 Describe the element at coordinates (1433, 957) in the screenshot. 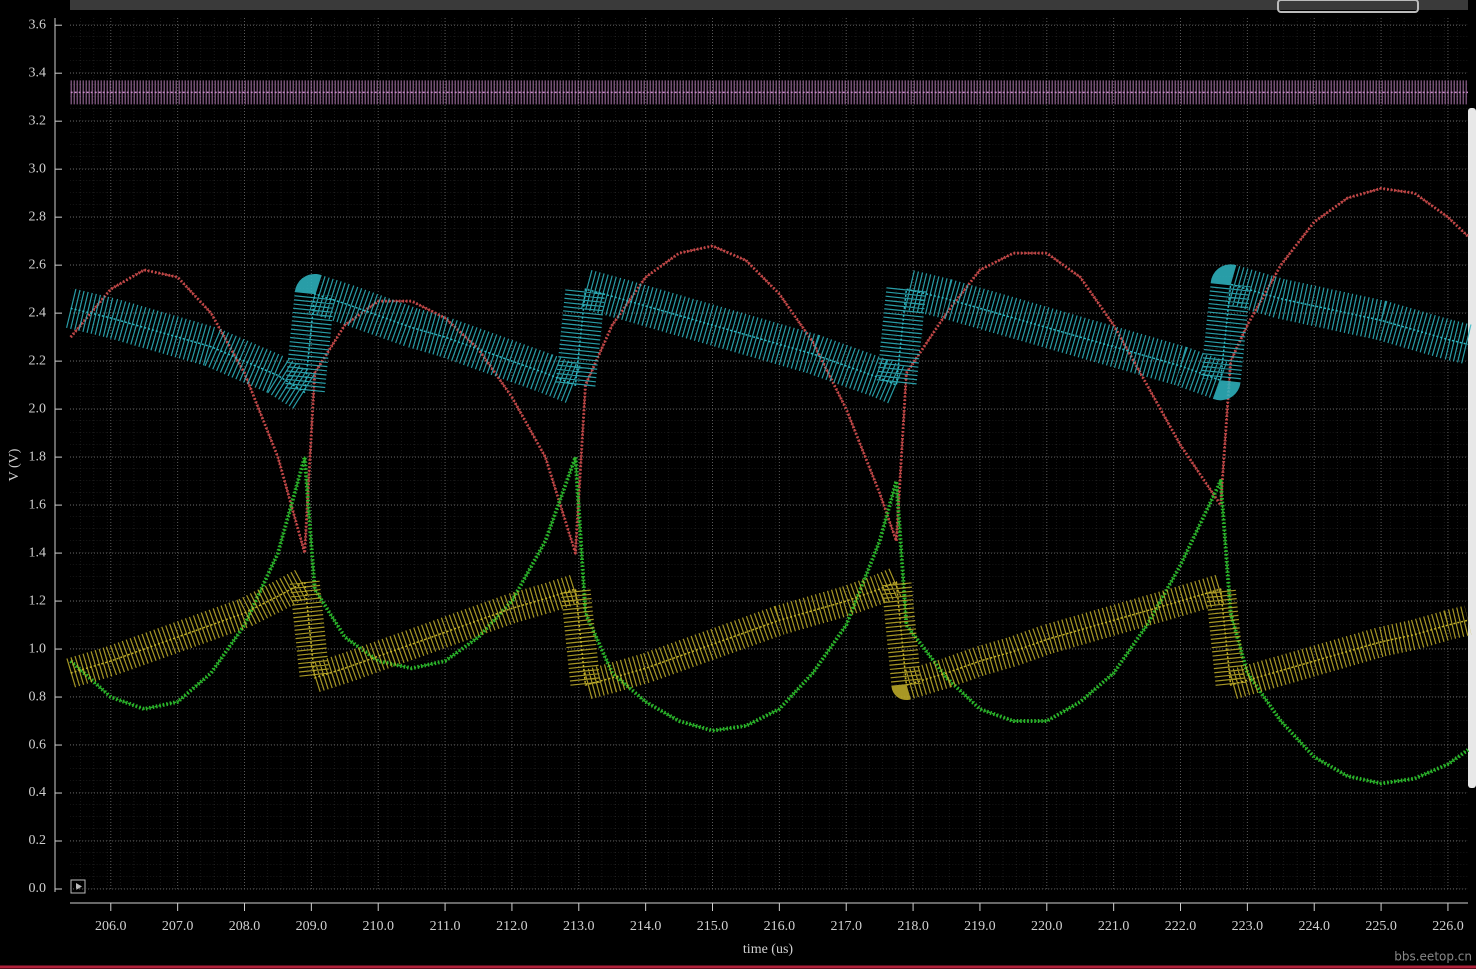

I see `watermark: bbs.eetop.cn` at that location.